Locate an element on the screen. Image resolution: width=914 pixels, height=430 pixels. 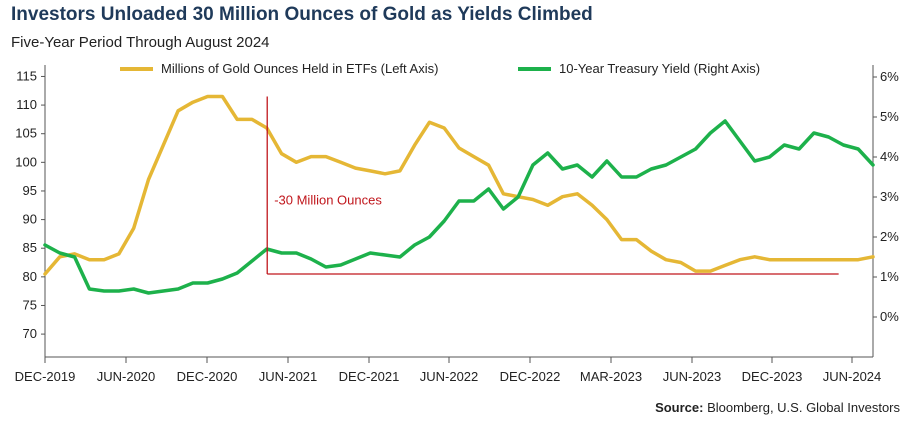
right-tick-label: 1% is located at coordinates (889, 276).